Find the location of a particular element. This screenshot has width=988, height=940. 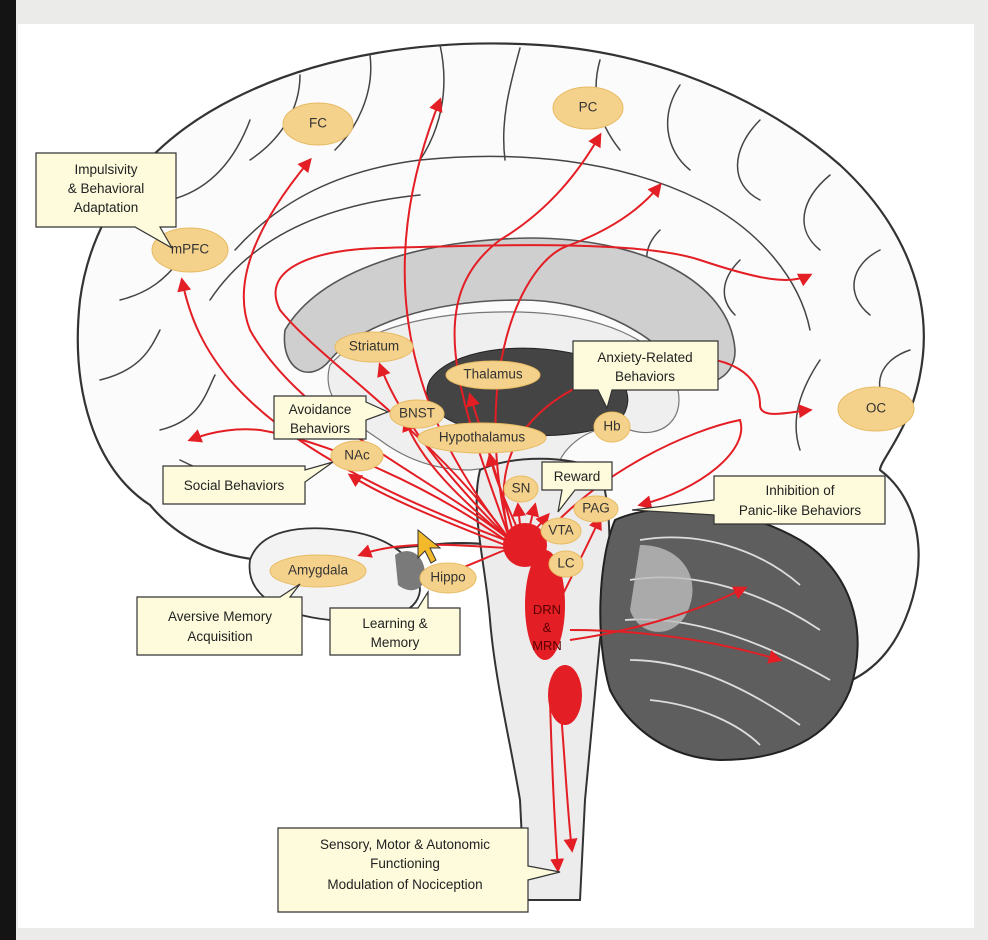

label-oc: OC is located at coordinates (876, 408).